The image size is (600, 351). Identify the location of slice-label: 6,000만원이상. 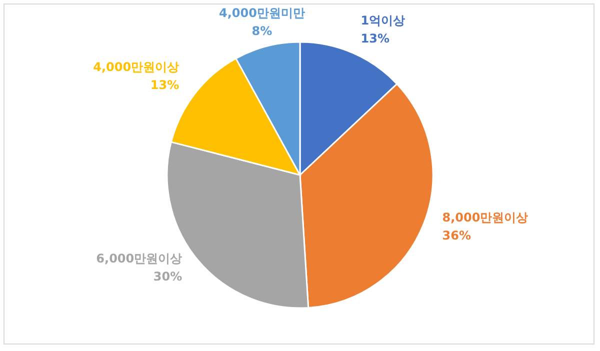
(139, 259).